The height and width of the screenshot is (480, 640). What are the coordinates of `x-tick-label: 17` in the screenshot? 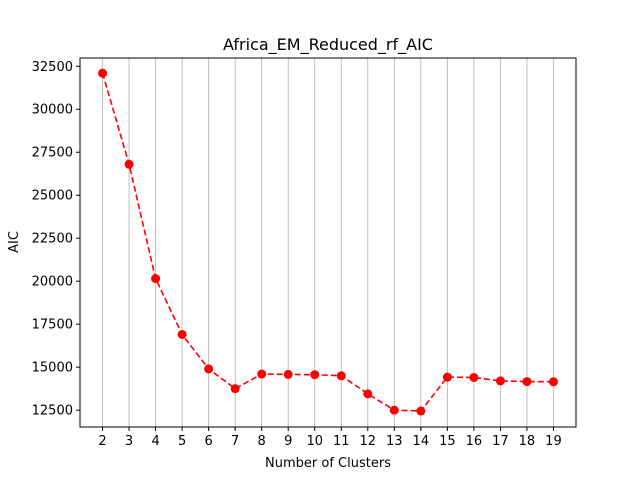 It's located at (500, 441).